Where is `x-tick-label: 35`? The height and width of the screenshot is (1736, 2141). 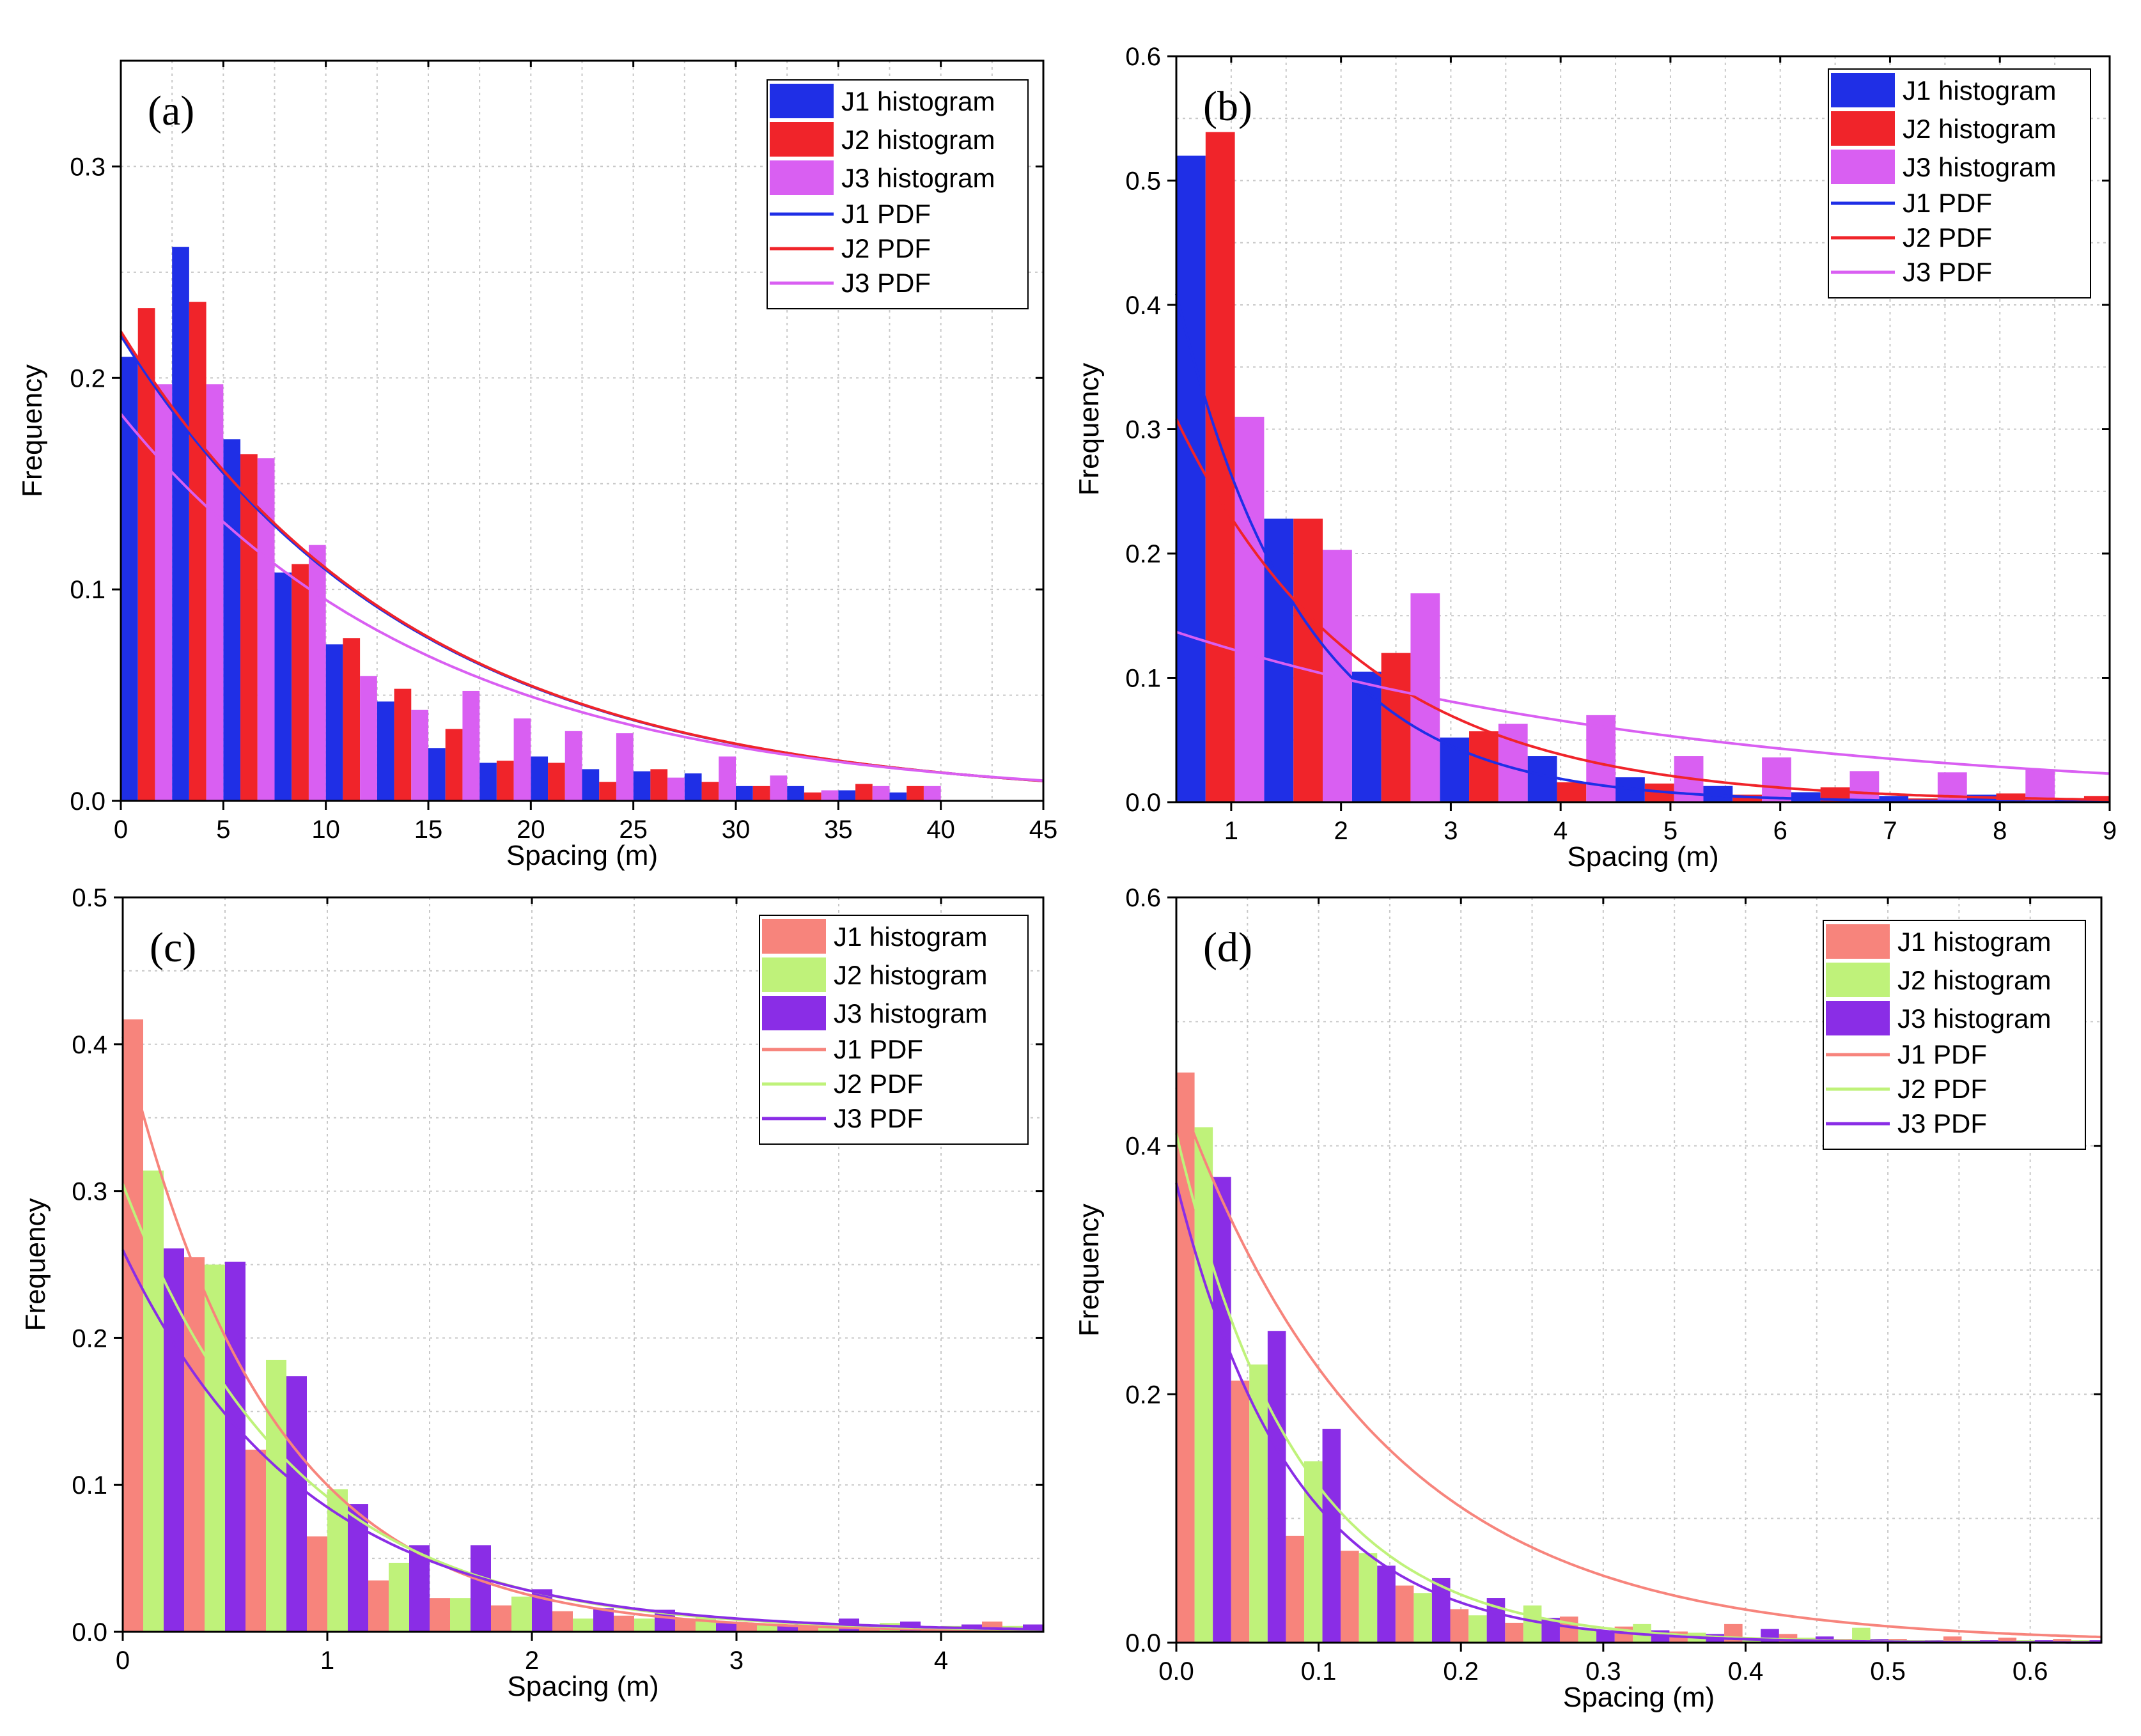
x-tick-label: 35 is located at coordinates (838, 830).